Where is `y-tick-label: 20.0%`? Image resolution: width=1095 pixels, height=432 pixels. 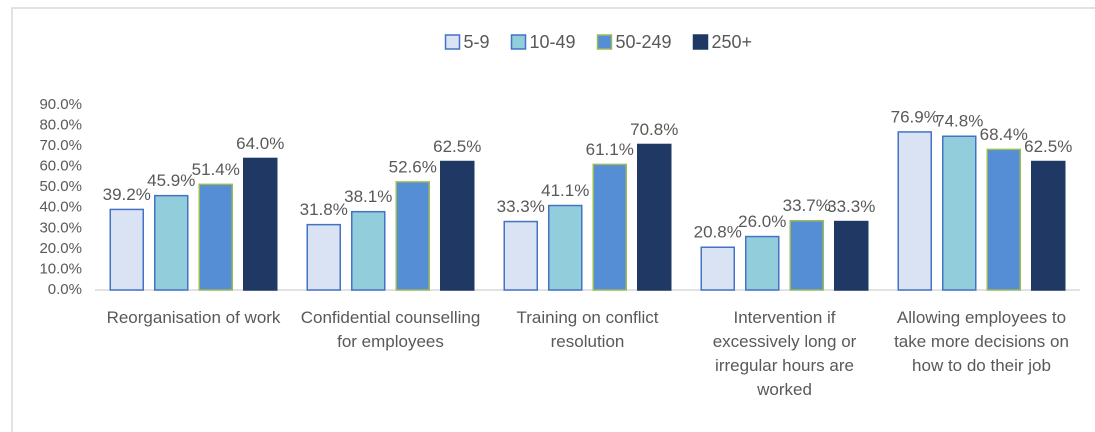 y-tick-label: 20.0% is located at coordinates (60, 248).